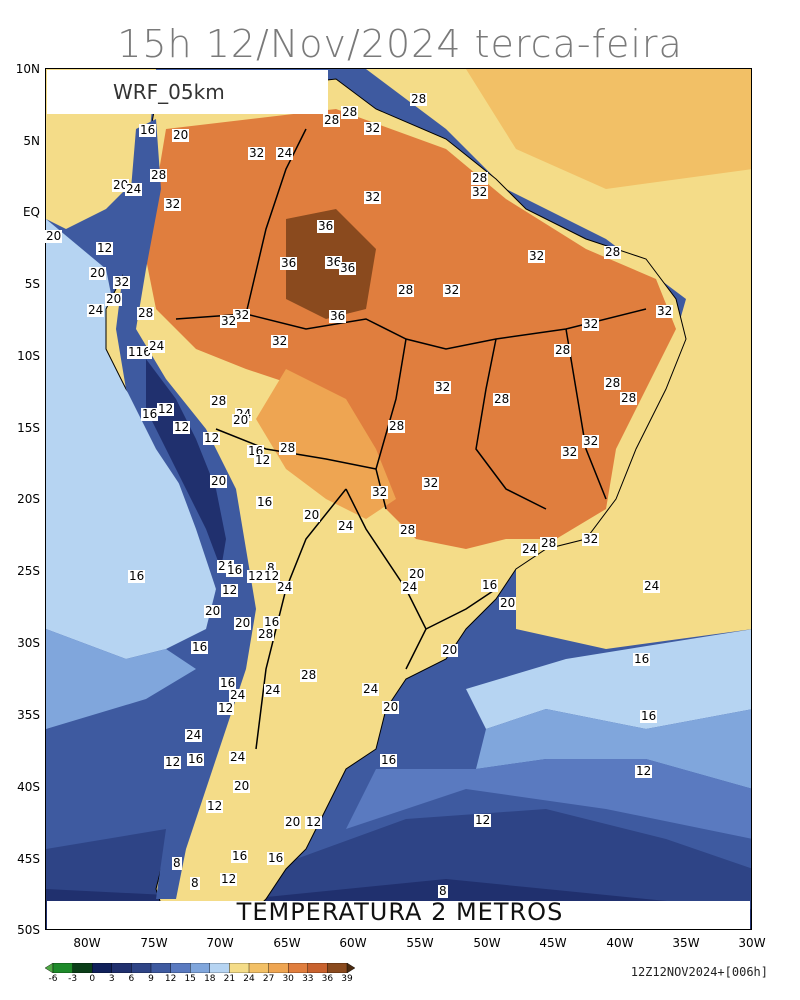  What do you see at coordinates (187, 92) in the screenshot?
I see `model-label-box` at bounding box center [187, 92].